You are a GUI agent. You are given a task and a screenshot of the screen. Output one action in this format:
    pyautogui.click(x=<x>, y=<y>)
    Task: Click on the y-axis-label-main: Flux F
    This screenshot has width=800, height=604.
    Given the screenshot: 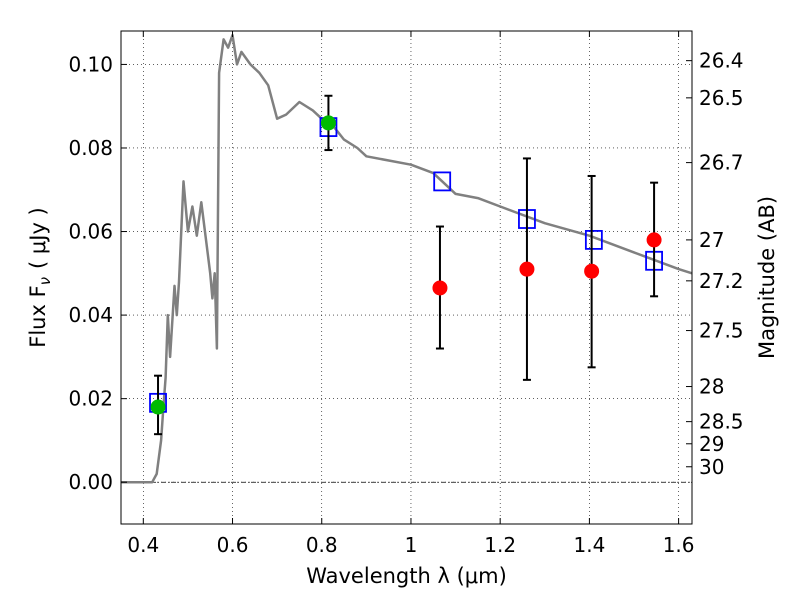 What is the action you would take?
    pyautogui.click(x=38, y=316)
    